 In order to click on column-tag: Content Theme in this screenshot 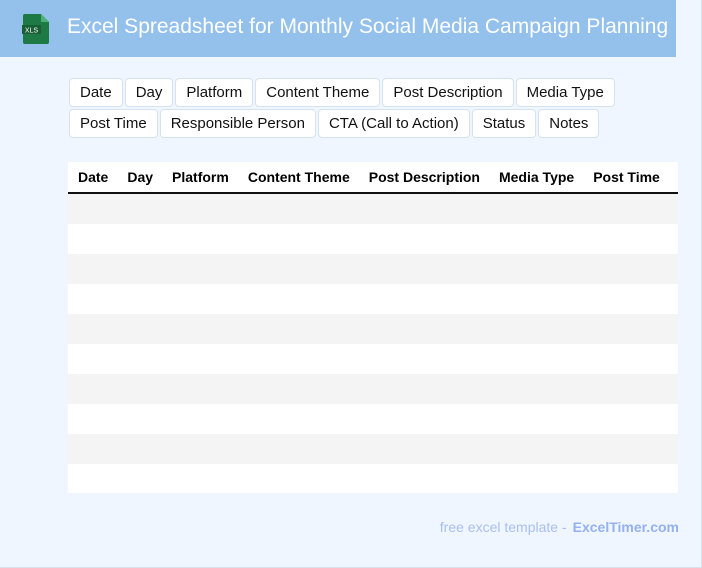, I will do `click(318, 92)`.